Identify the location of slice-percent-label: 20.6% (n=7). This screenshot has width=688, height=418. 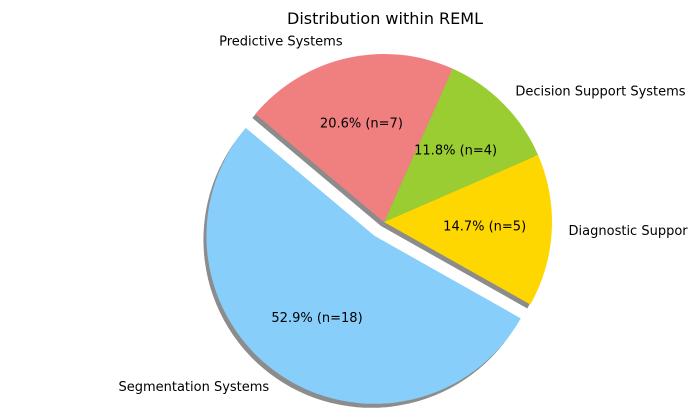
(361, 123).